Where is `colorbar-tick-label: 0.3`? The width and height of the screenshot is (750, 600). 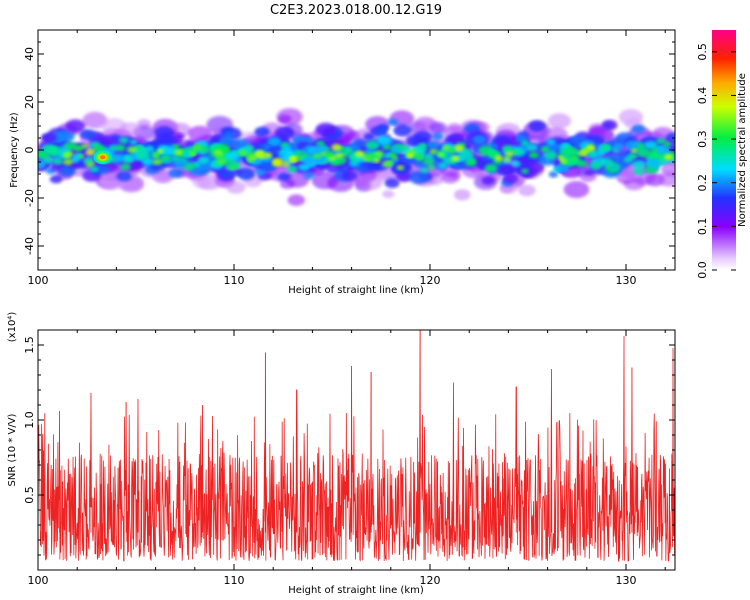 colorbar-tick-label: 0.3 is located at coordinates (702, 139).